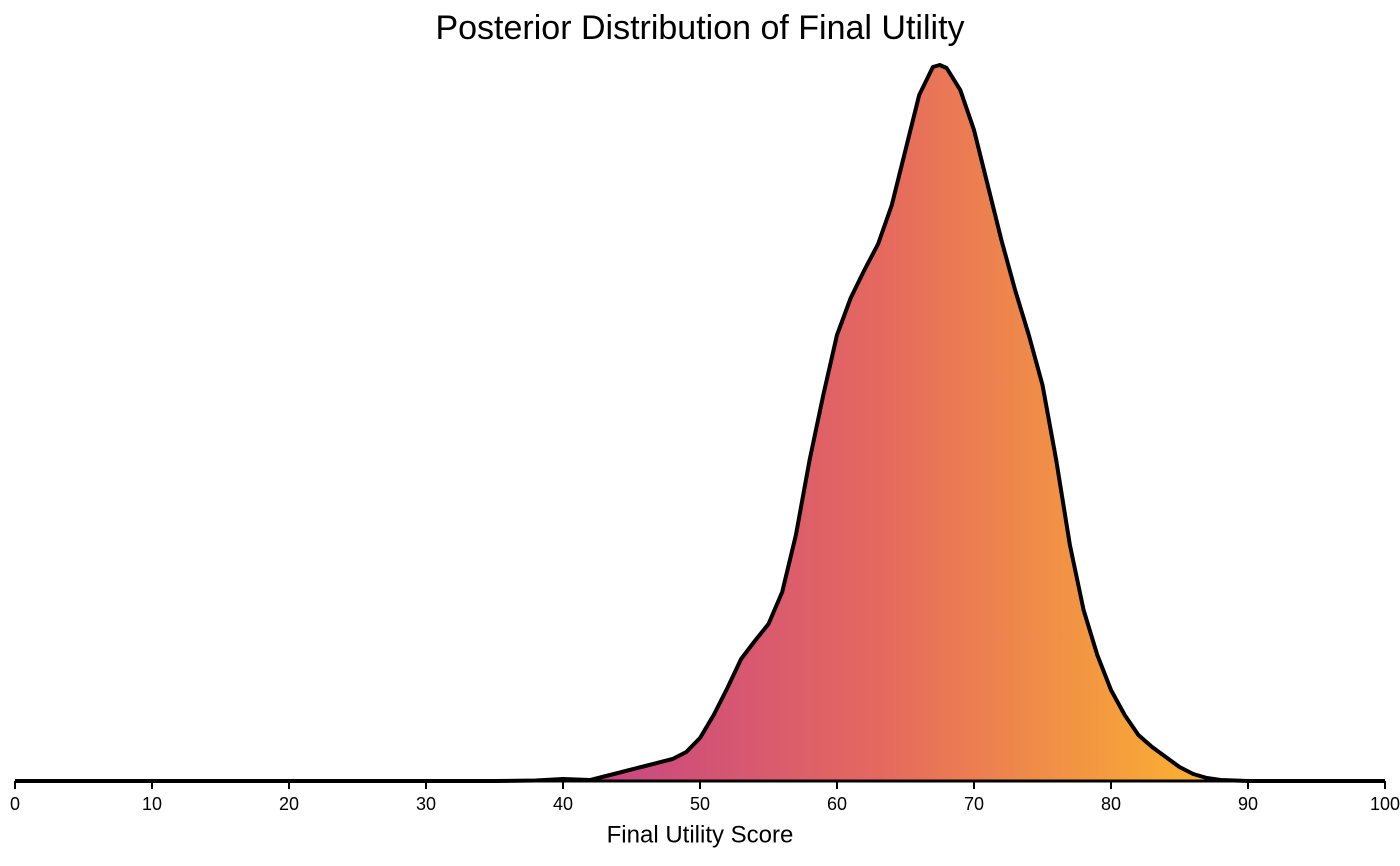 The image size is (1400, 866). What do you see at coordinates (837, 804) in the screenshot?
I see `x-tick-label: 60` at bounding box center [837, 804].